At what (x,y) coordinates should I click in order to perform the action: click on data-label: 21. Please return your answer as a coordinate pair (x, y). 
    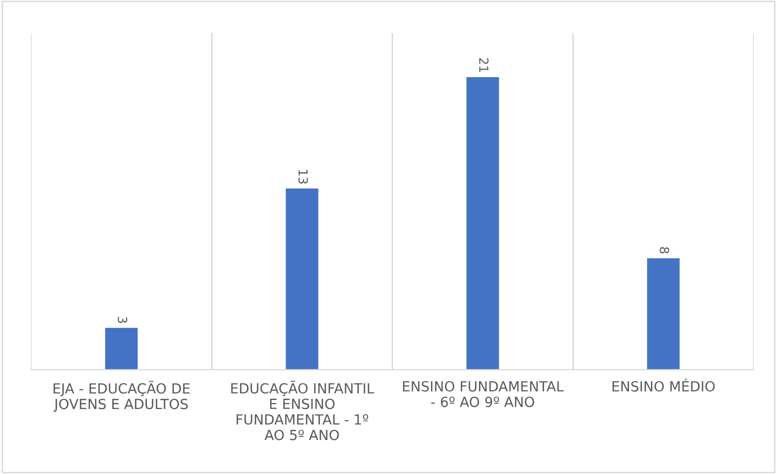
    Looking at the image, I should click on (484, 65).